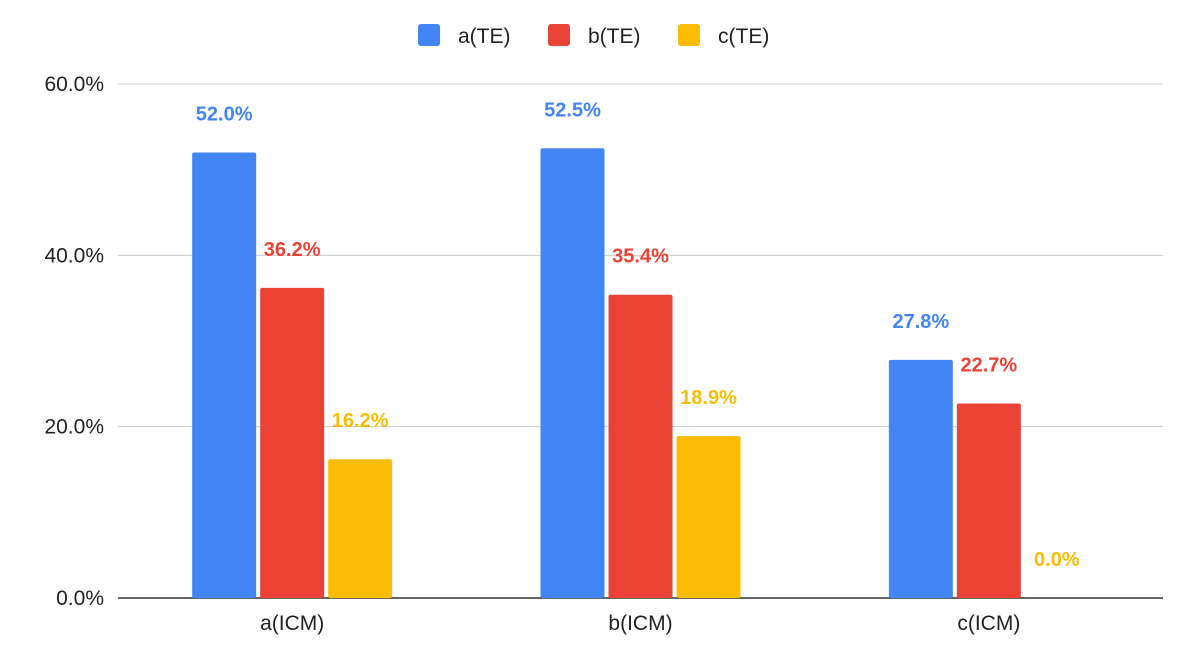  What do you see at coordinates (484, 36) in the screenshot?
I see `legend-label: a(TE)` at bounding box center [484, 36].